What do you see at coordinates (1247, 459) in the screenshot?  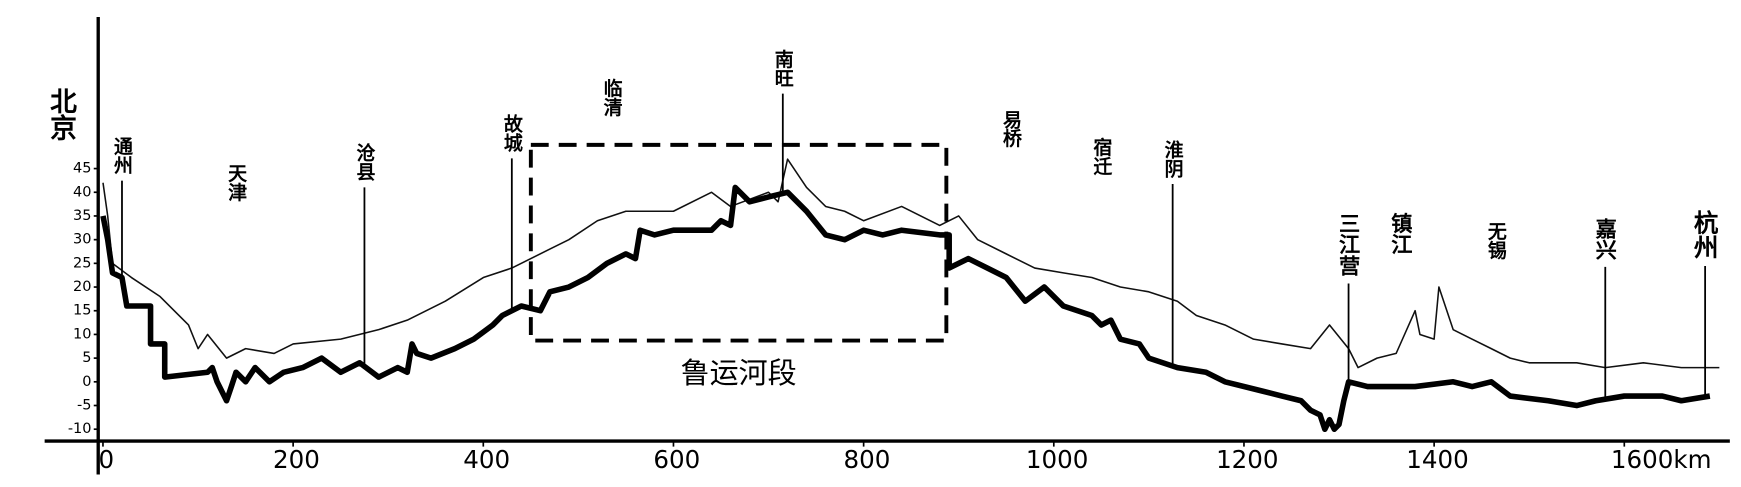 I see `x-tick-label: 1200` at bounding box center [1247, 459].